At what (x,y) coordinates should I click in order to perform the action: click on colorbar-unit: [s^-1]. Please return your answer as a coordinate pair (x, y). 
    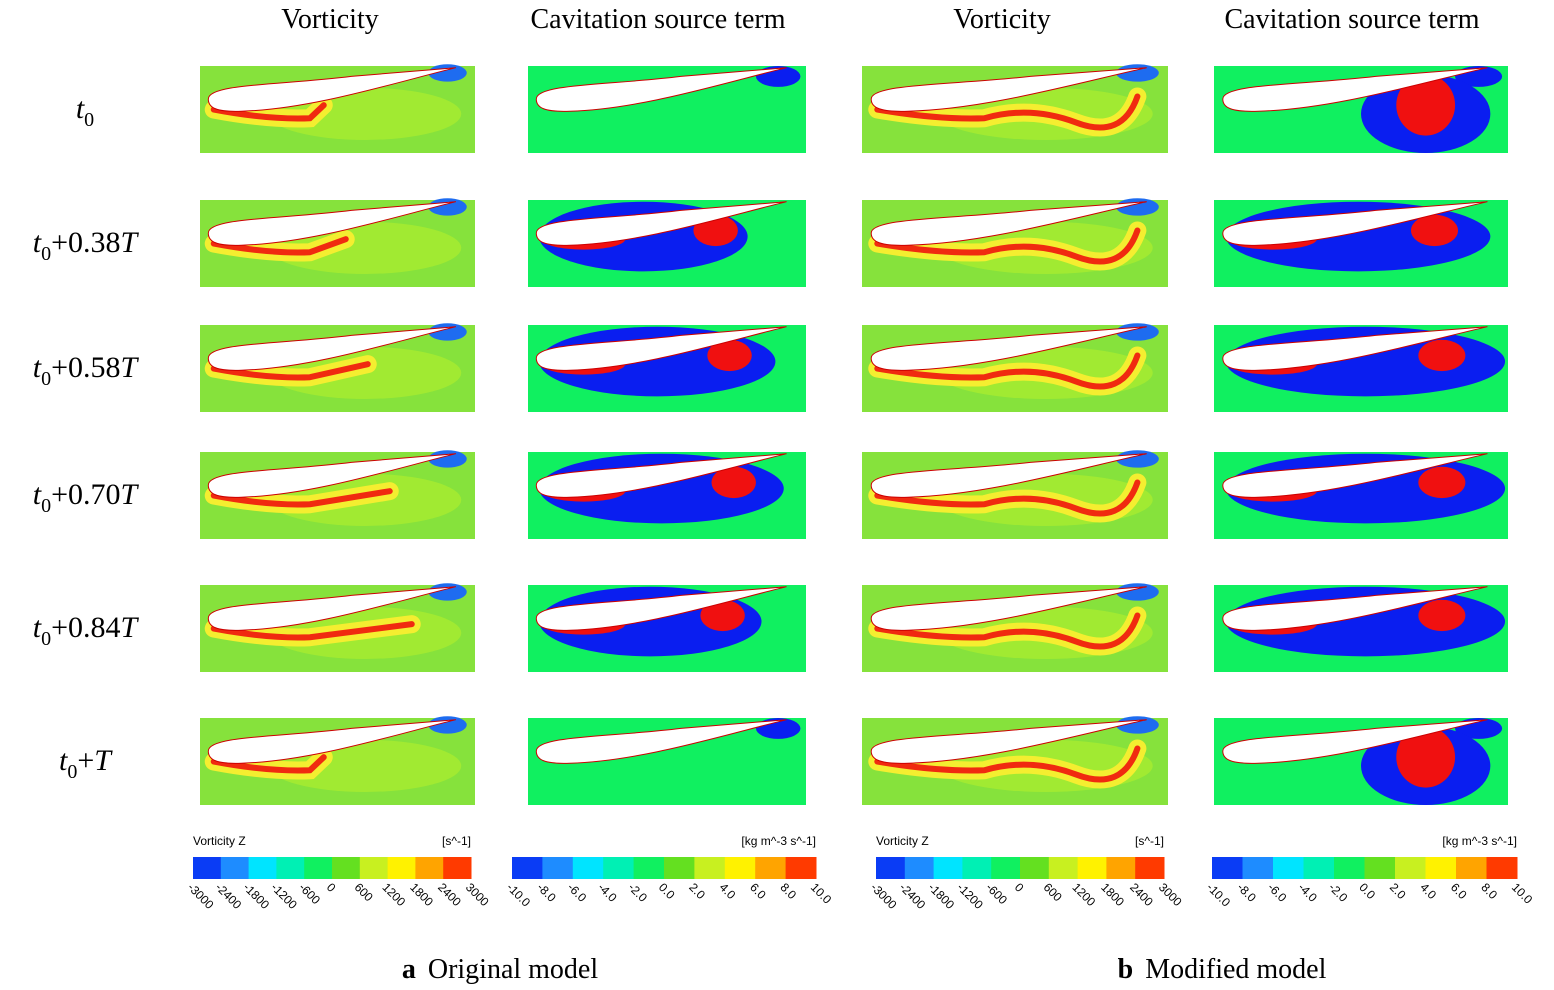
    Looking at the image, I should click on (456, 841).